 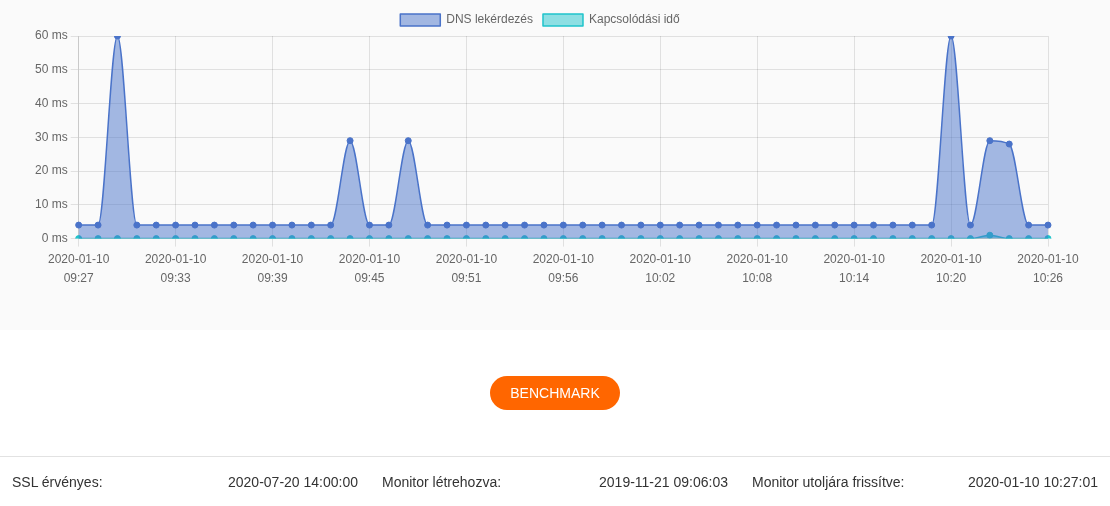 I want to click on y-tick-label: 40 ms, so click(x=51, y=102).